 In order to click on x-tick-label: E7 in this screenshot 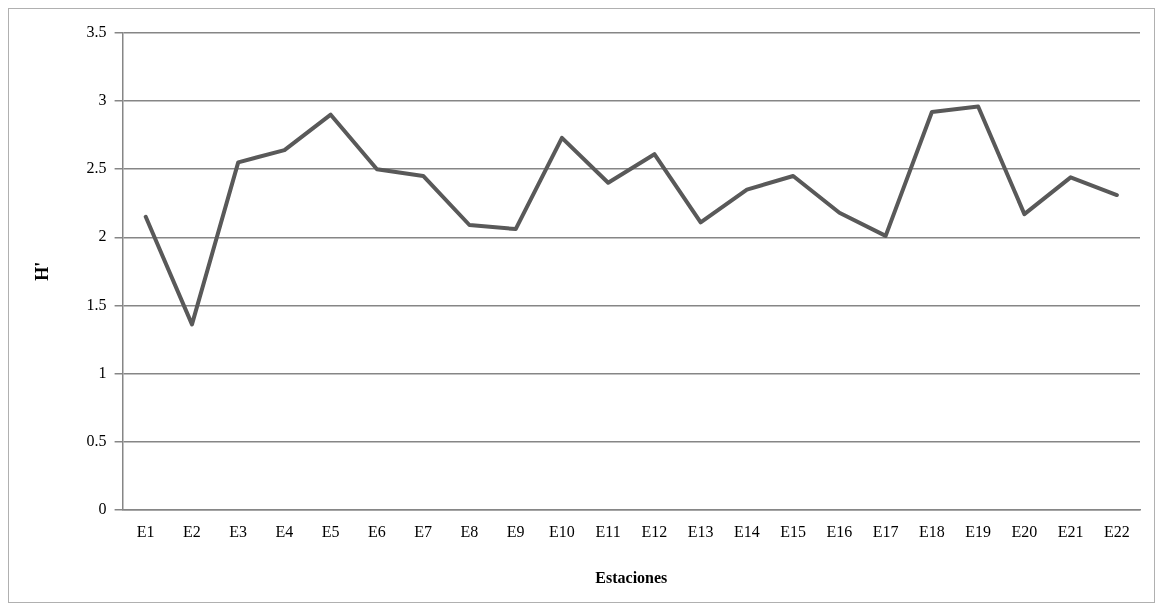, I will do `click(423, 532)`.